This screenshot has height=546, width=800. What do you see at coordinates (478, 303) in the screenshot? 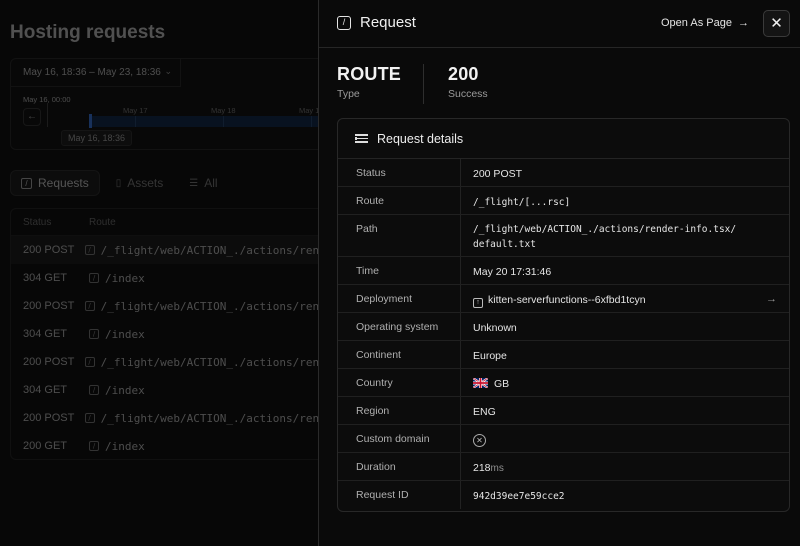
I see `deployment-icon: ↑` at bounding box center [478, 303].